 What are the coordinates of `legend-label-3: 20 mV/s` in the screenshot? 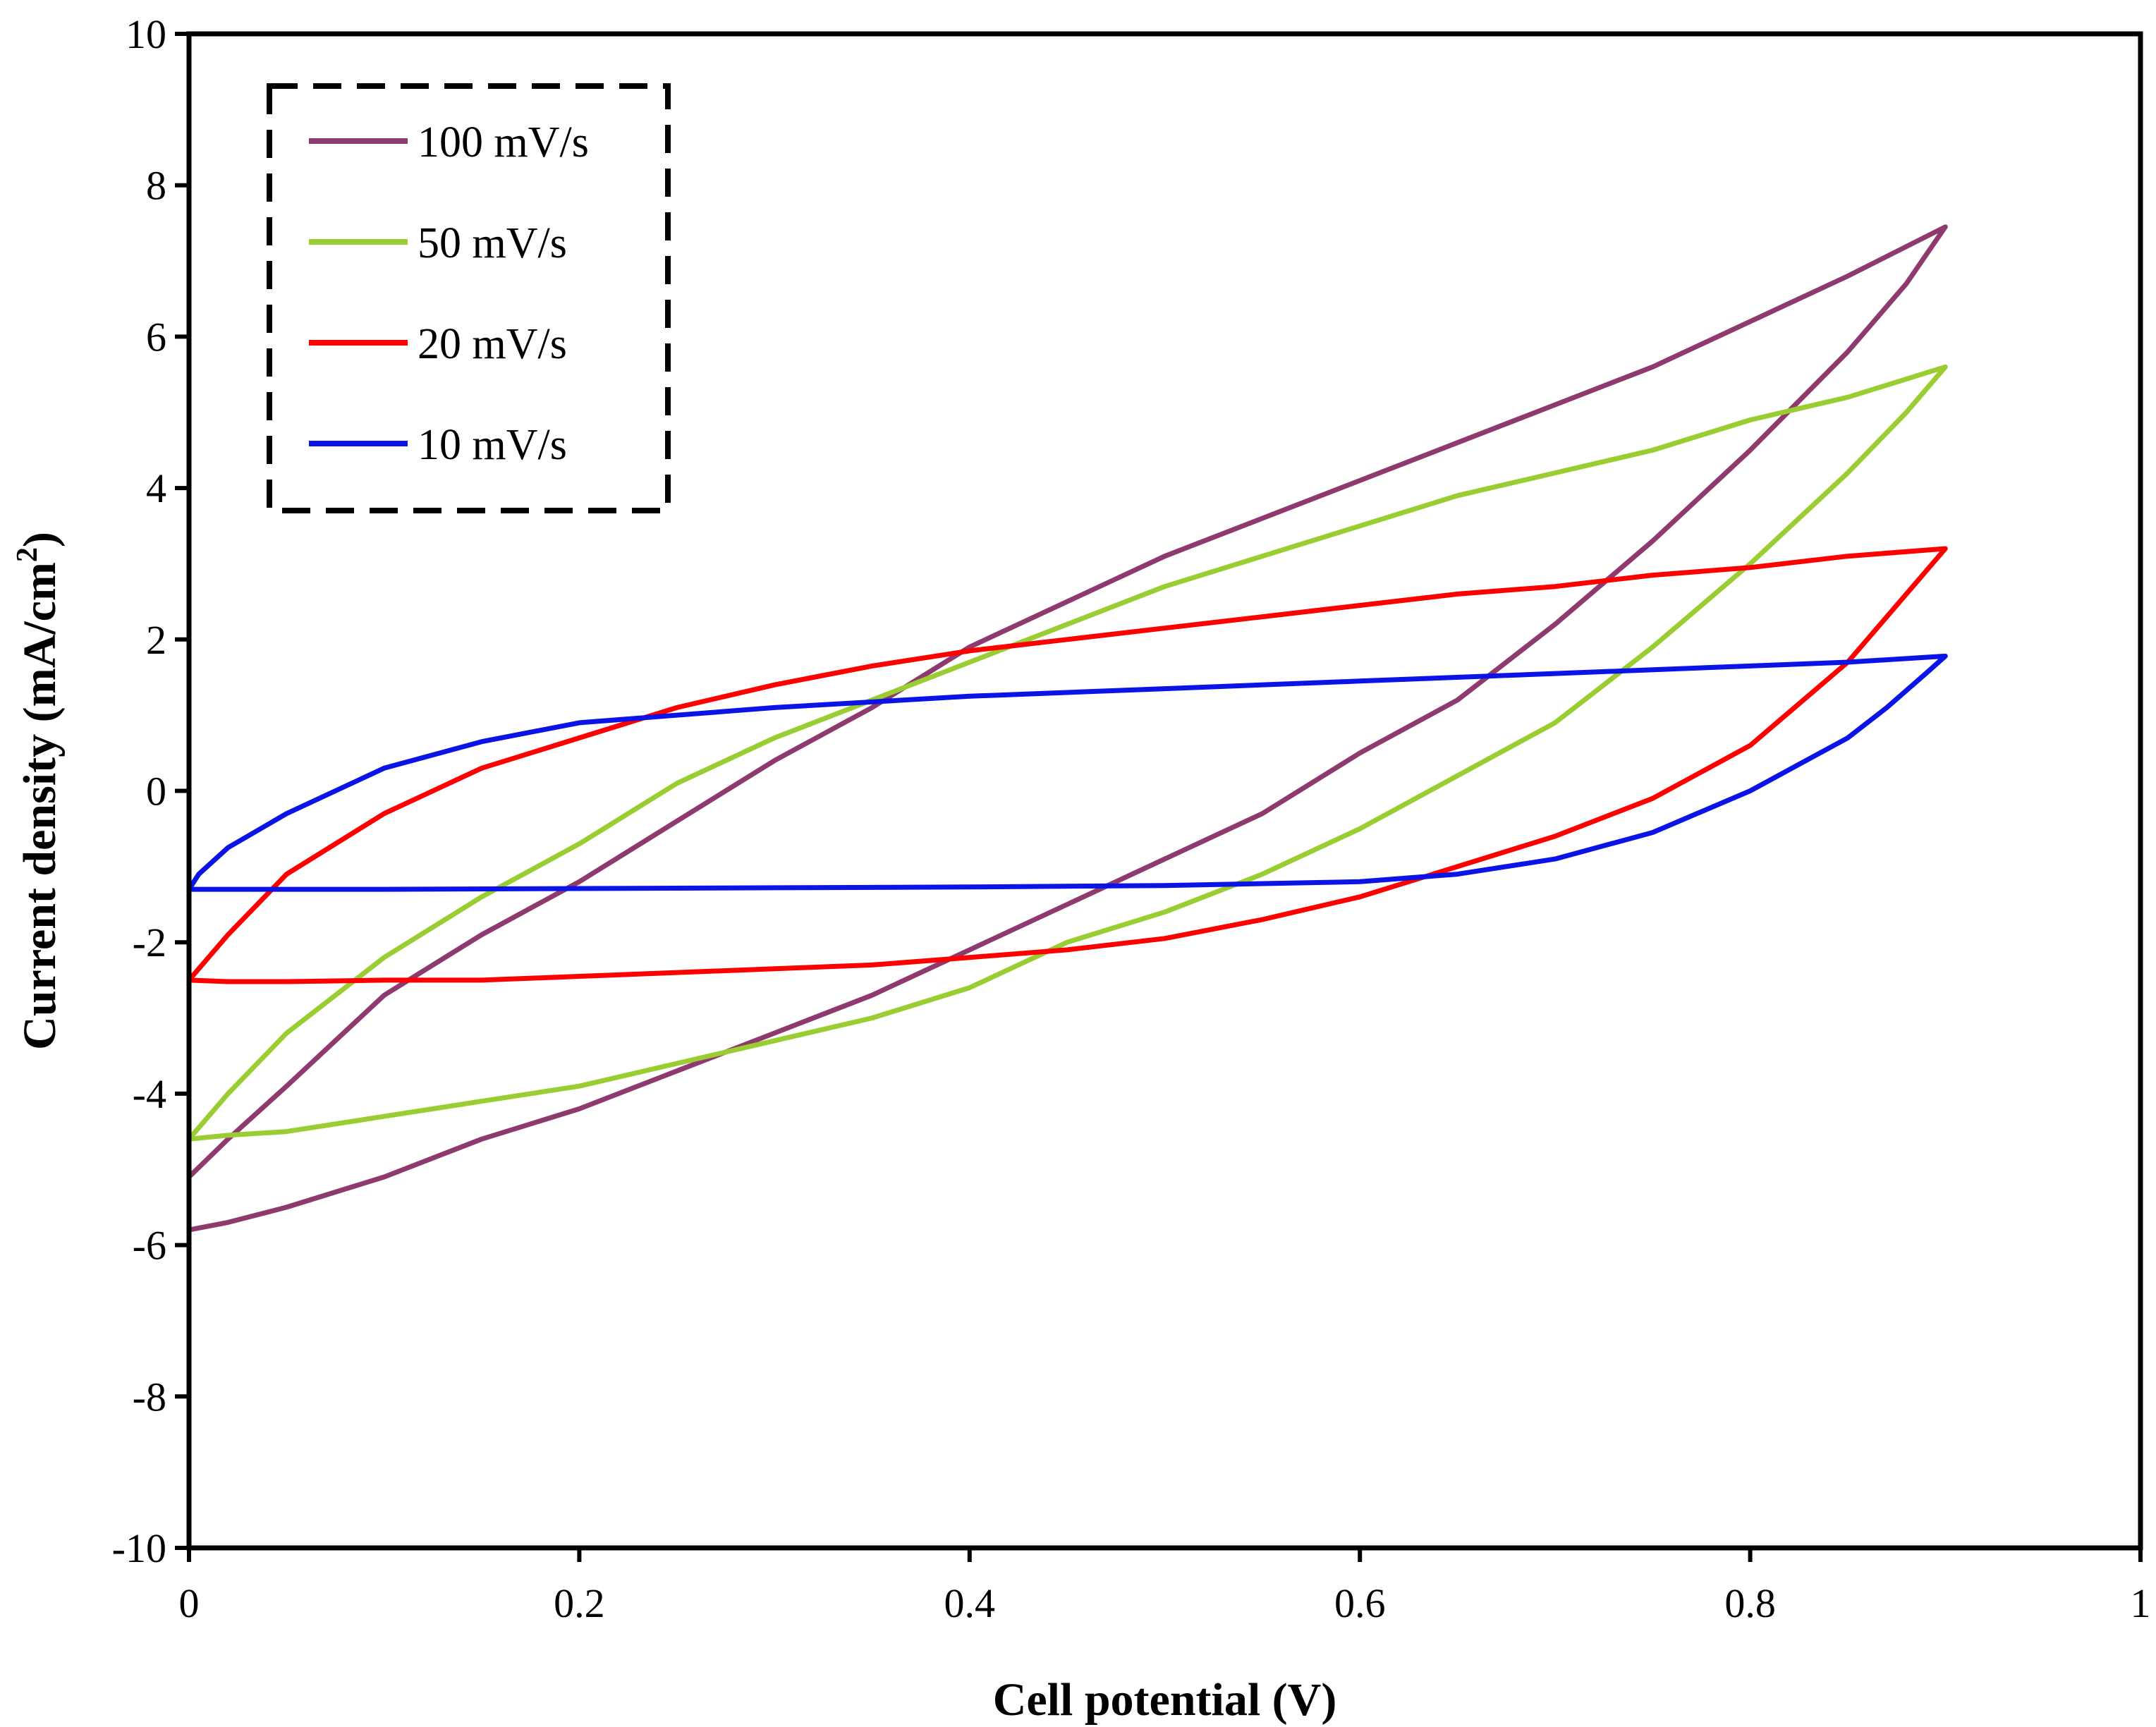 It's located at (492, 344).